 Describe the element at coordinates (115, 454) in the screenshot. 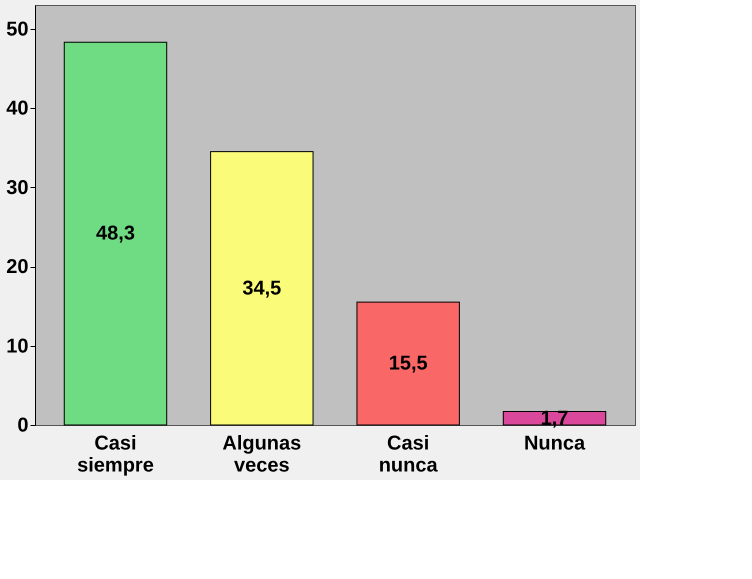

I see `x-tick-label: Casi siempre` at that location.